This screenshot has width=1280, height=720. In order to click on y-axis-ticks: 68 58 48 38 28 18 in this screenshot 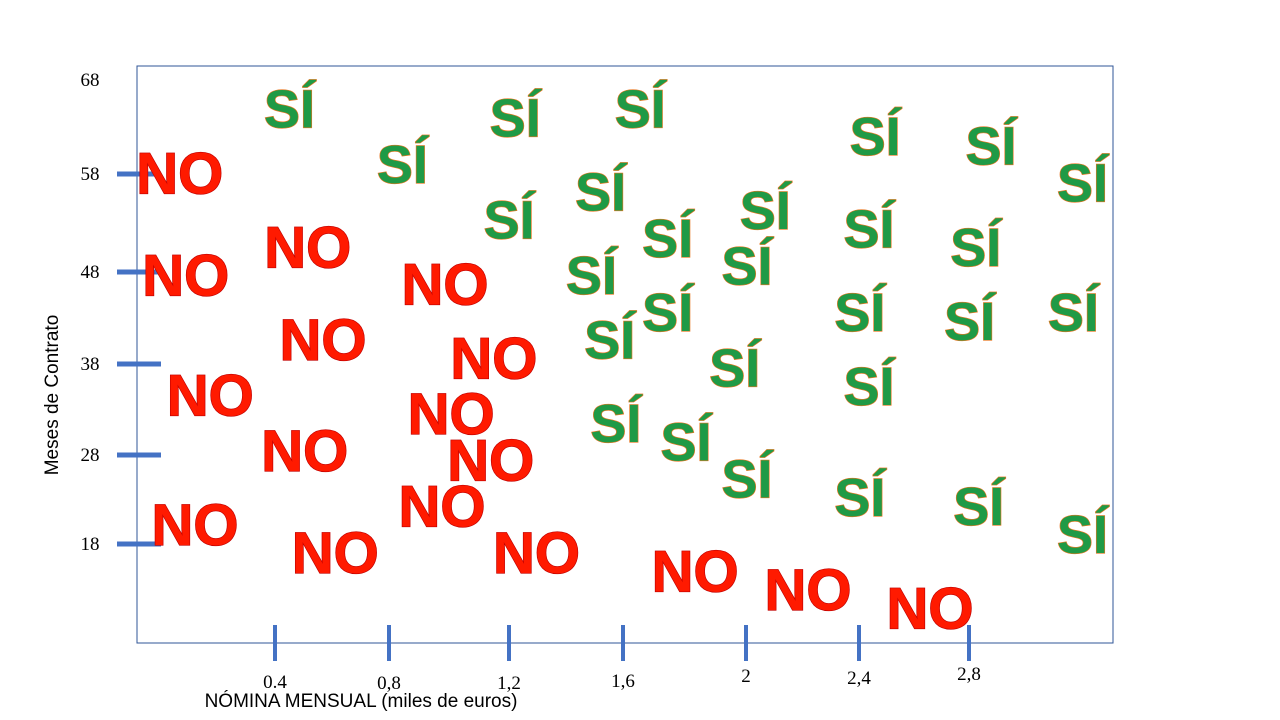, I will do `click(121, 312)`.